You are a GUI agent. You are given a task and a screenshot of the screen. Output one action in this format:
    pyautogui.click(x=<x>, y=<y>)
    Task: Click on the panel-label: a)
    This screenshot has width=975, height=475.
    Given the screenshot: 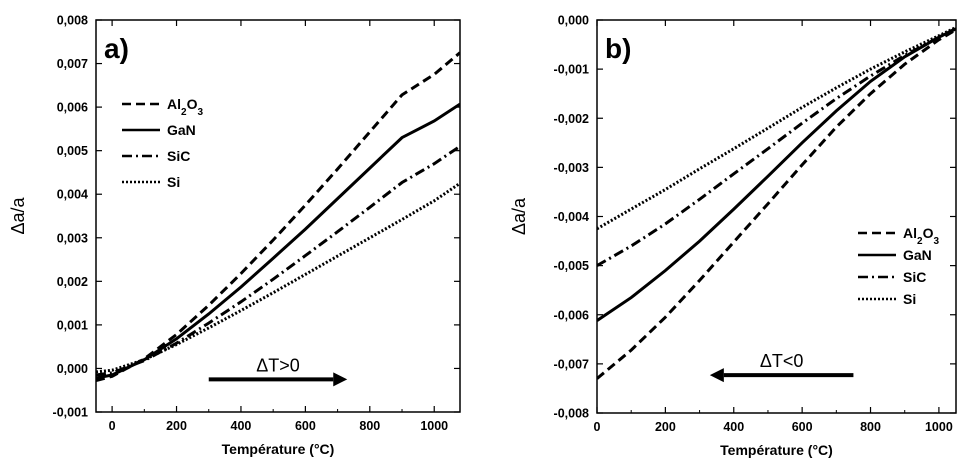 What is the action you would take?
    pyautogui.click(x=116, y=48)
    